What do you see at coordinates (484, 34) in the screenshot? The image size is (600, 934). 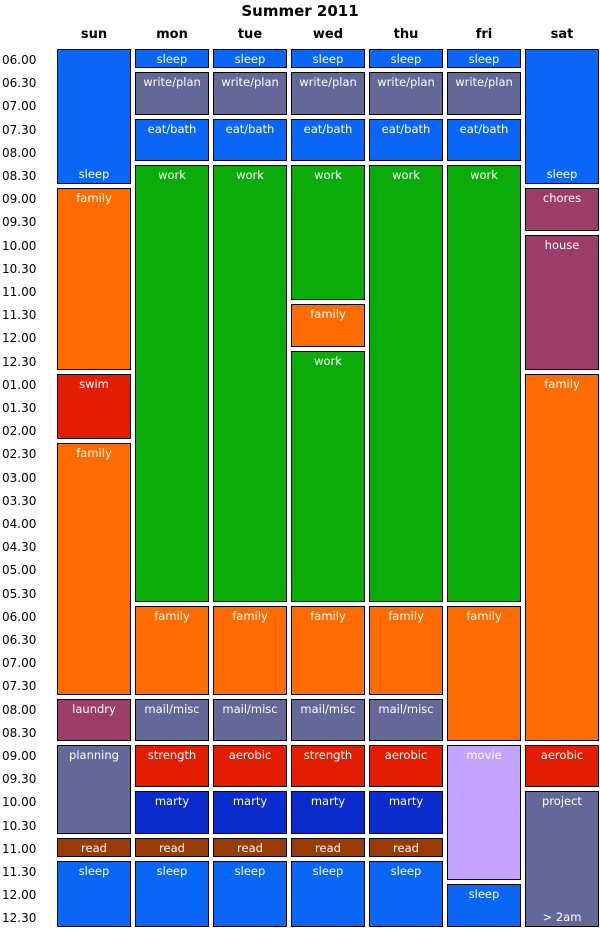 I see `day-header-fri: fri` at bounding box center [484, 34].